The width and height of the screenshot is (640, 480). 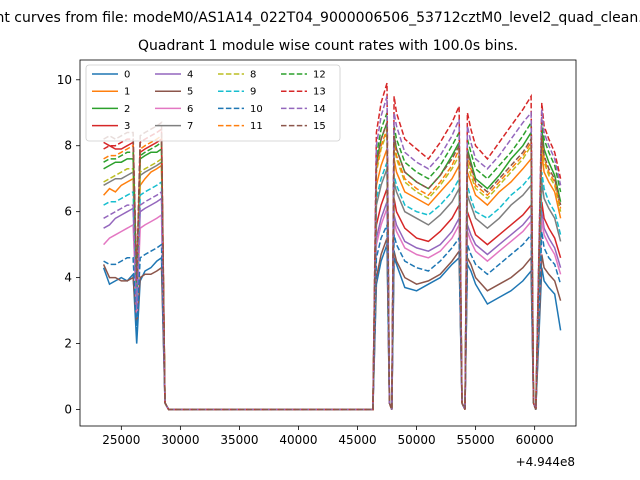 I want to click on x-tick-label: 35000, so click(x=239, y=440).